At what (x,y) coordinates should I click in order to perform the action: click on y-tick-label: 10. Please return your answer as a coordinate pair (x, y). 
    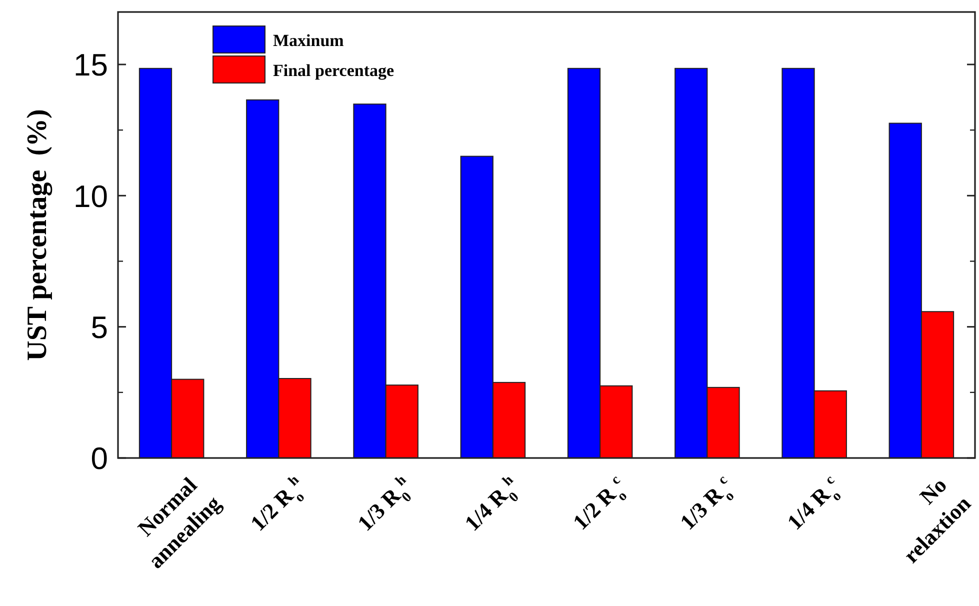
    Looking at the image, I should click on (91, 196).